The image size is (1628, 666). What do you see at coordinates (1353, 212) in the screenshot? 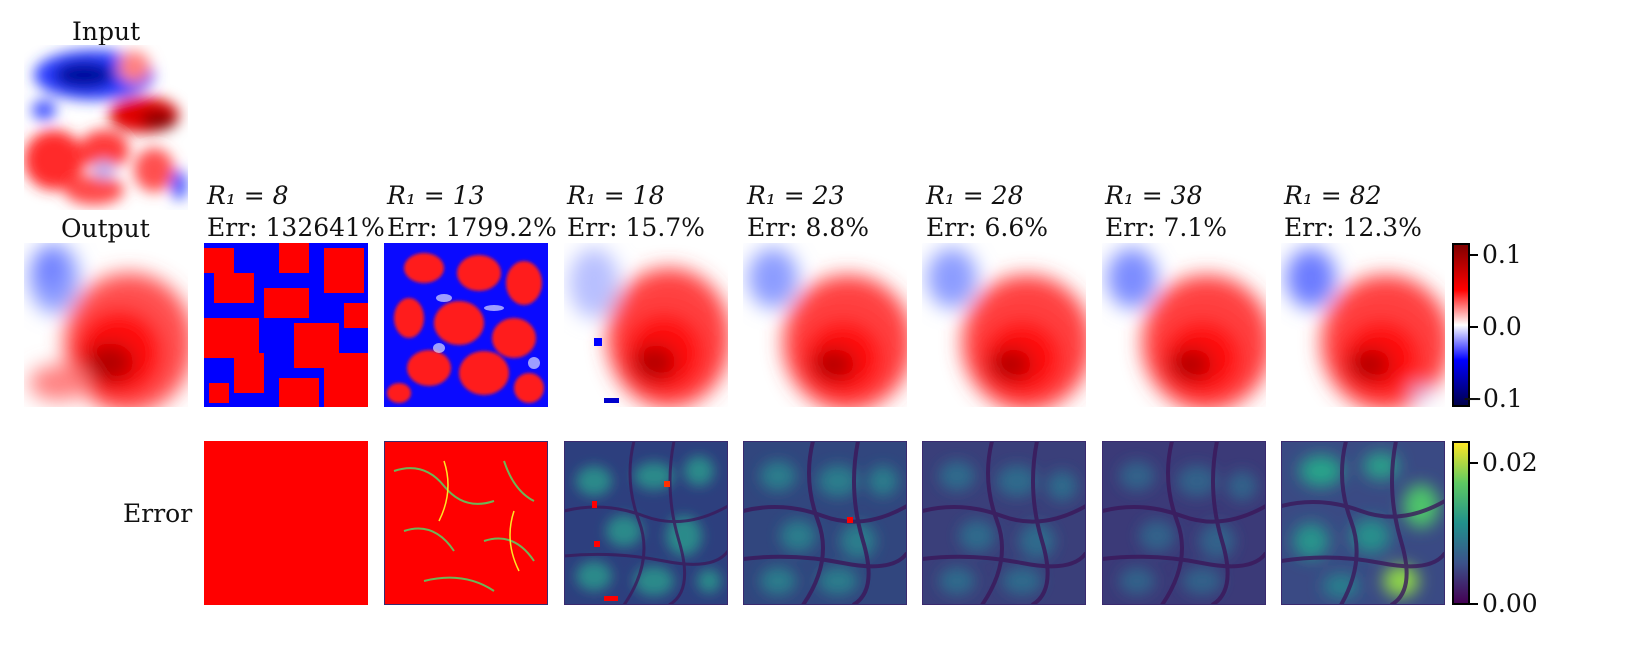
I see `column-title-r1-82: R₁ = 82 Err: 12.3%` at bounding box center [1353, 212].